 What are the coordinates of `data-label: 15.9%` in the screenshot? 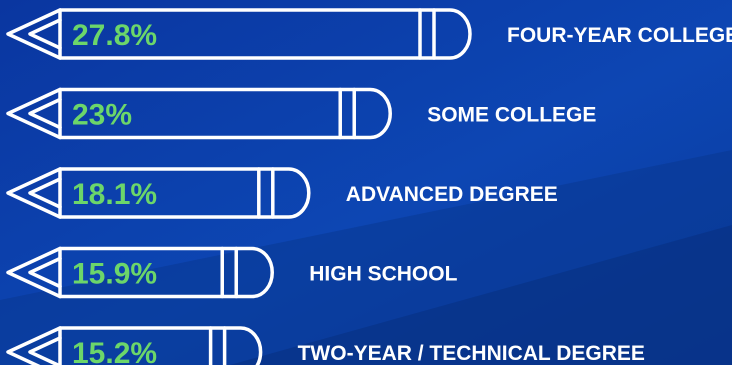 It's located at (114, 274).